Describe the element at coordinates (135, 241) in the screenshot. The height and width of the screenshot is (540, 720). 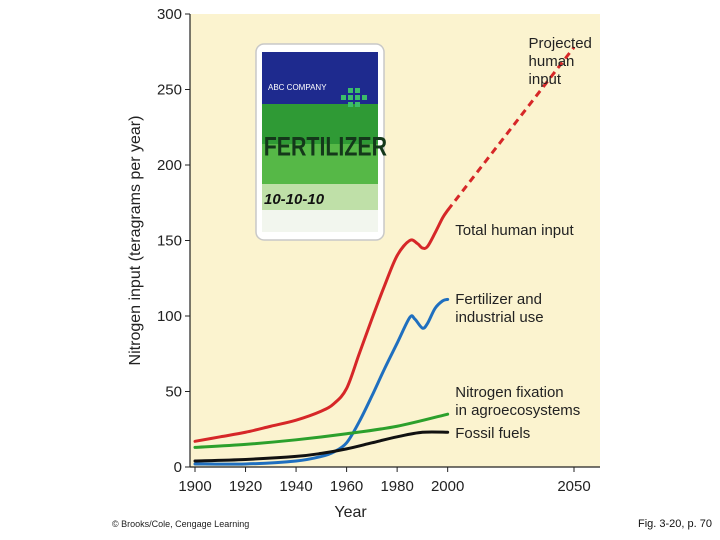
I see `y-axis-title: Nitrogen input (teragrams per year)` at that location.